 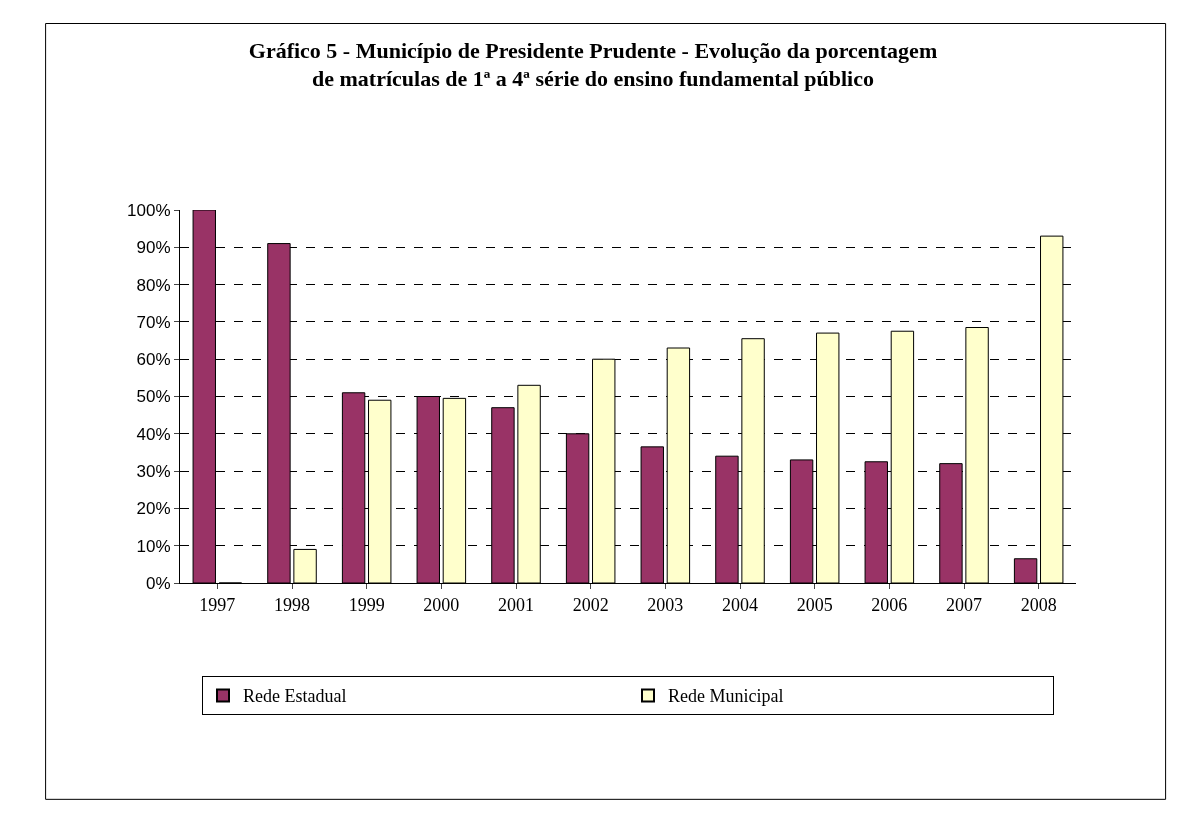 I want to click on x-tick-label: 2006, so click(x=889, y=604).